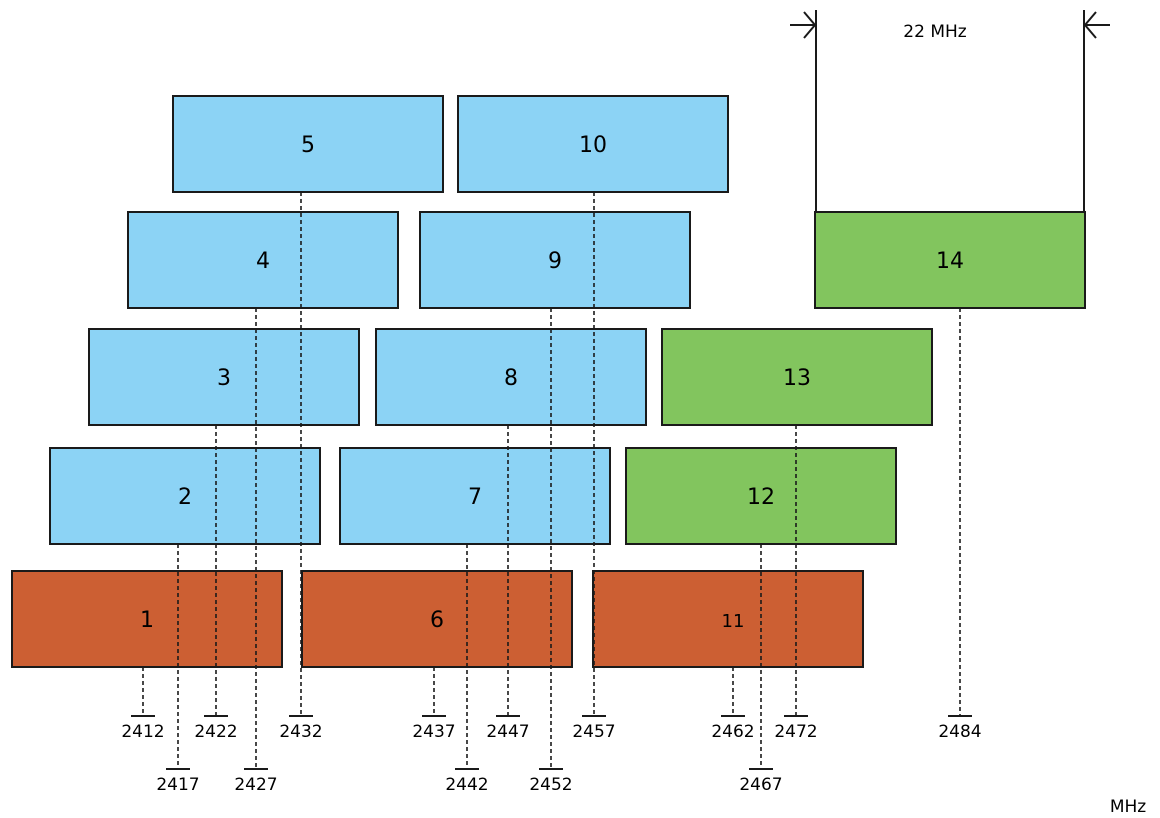 This screenshot has width=1160, height=818. What do you see at coordinates (810, 25) in the screenshot?
I see `dimension-left-arrowhead` at bounding box center [810, 25].